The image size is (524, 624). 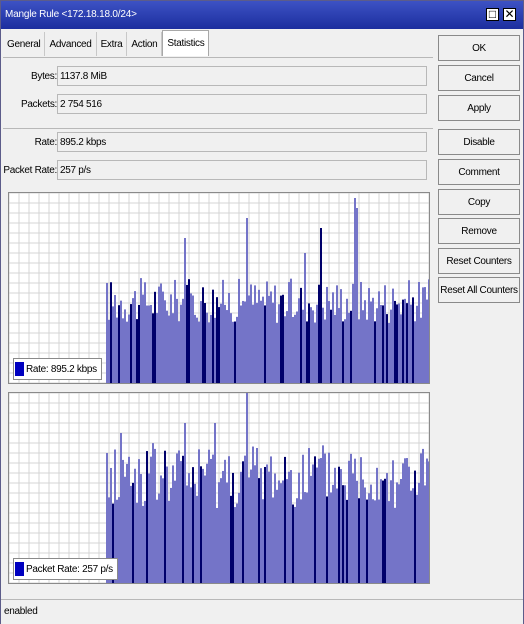 What do you see at coordinates (479, 261) in the screenshot?
I see `reset-counters-button: Reset Counters` at bounding box center [479, 261].